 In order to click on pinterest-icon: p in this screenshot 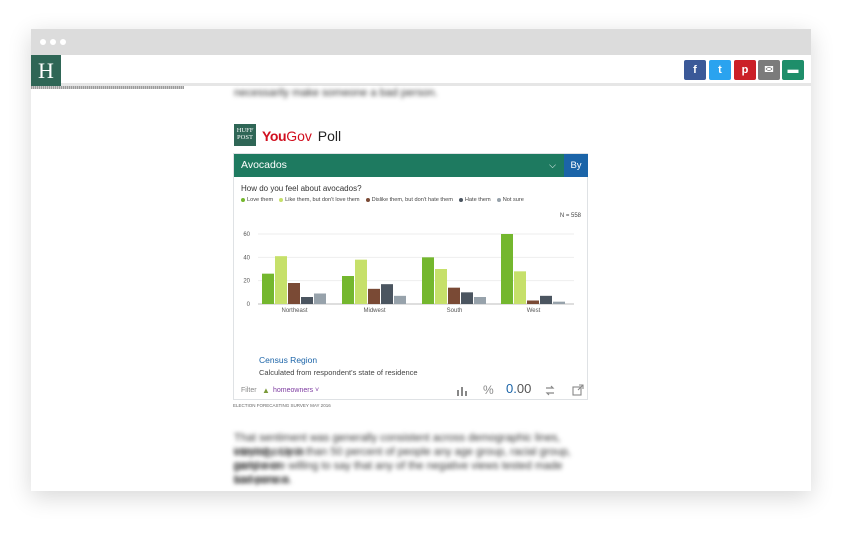, I will do `click(745, 70)`.